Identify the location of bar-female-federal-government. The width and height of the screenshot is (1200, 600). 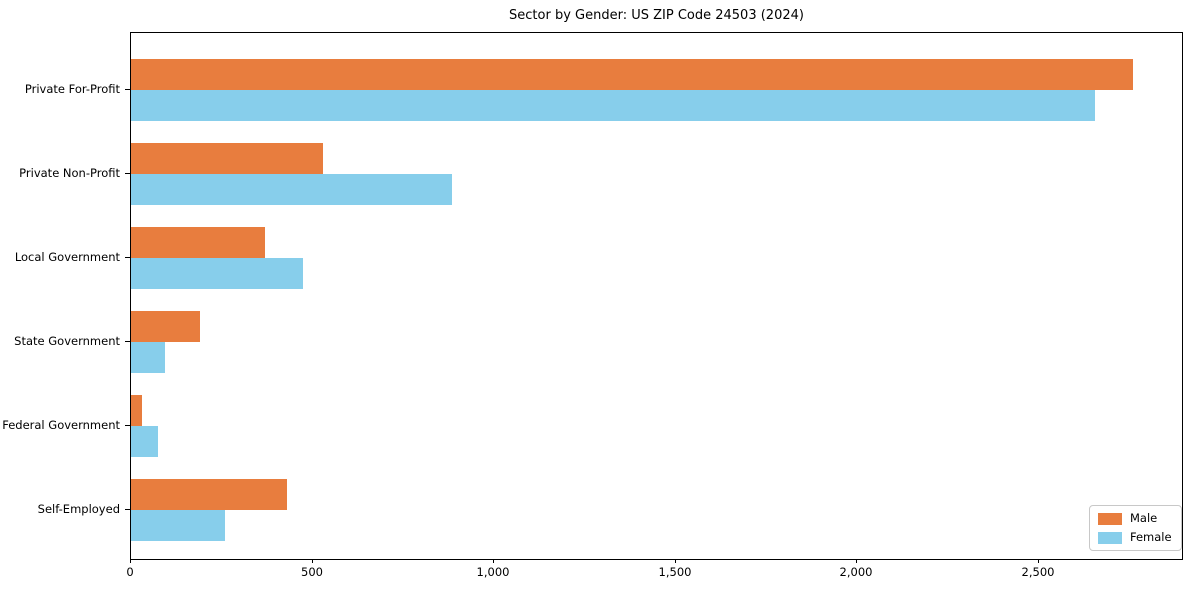
(144, 441).